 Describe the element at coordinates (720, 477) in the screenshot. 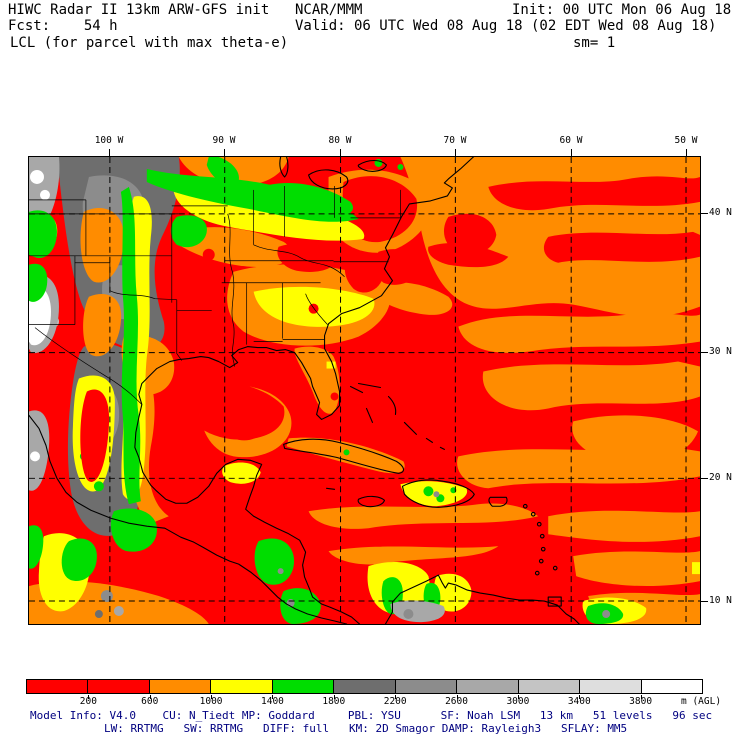

I see `lat-axis-label: 20 N` at that location.